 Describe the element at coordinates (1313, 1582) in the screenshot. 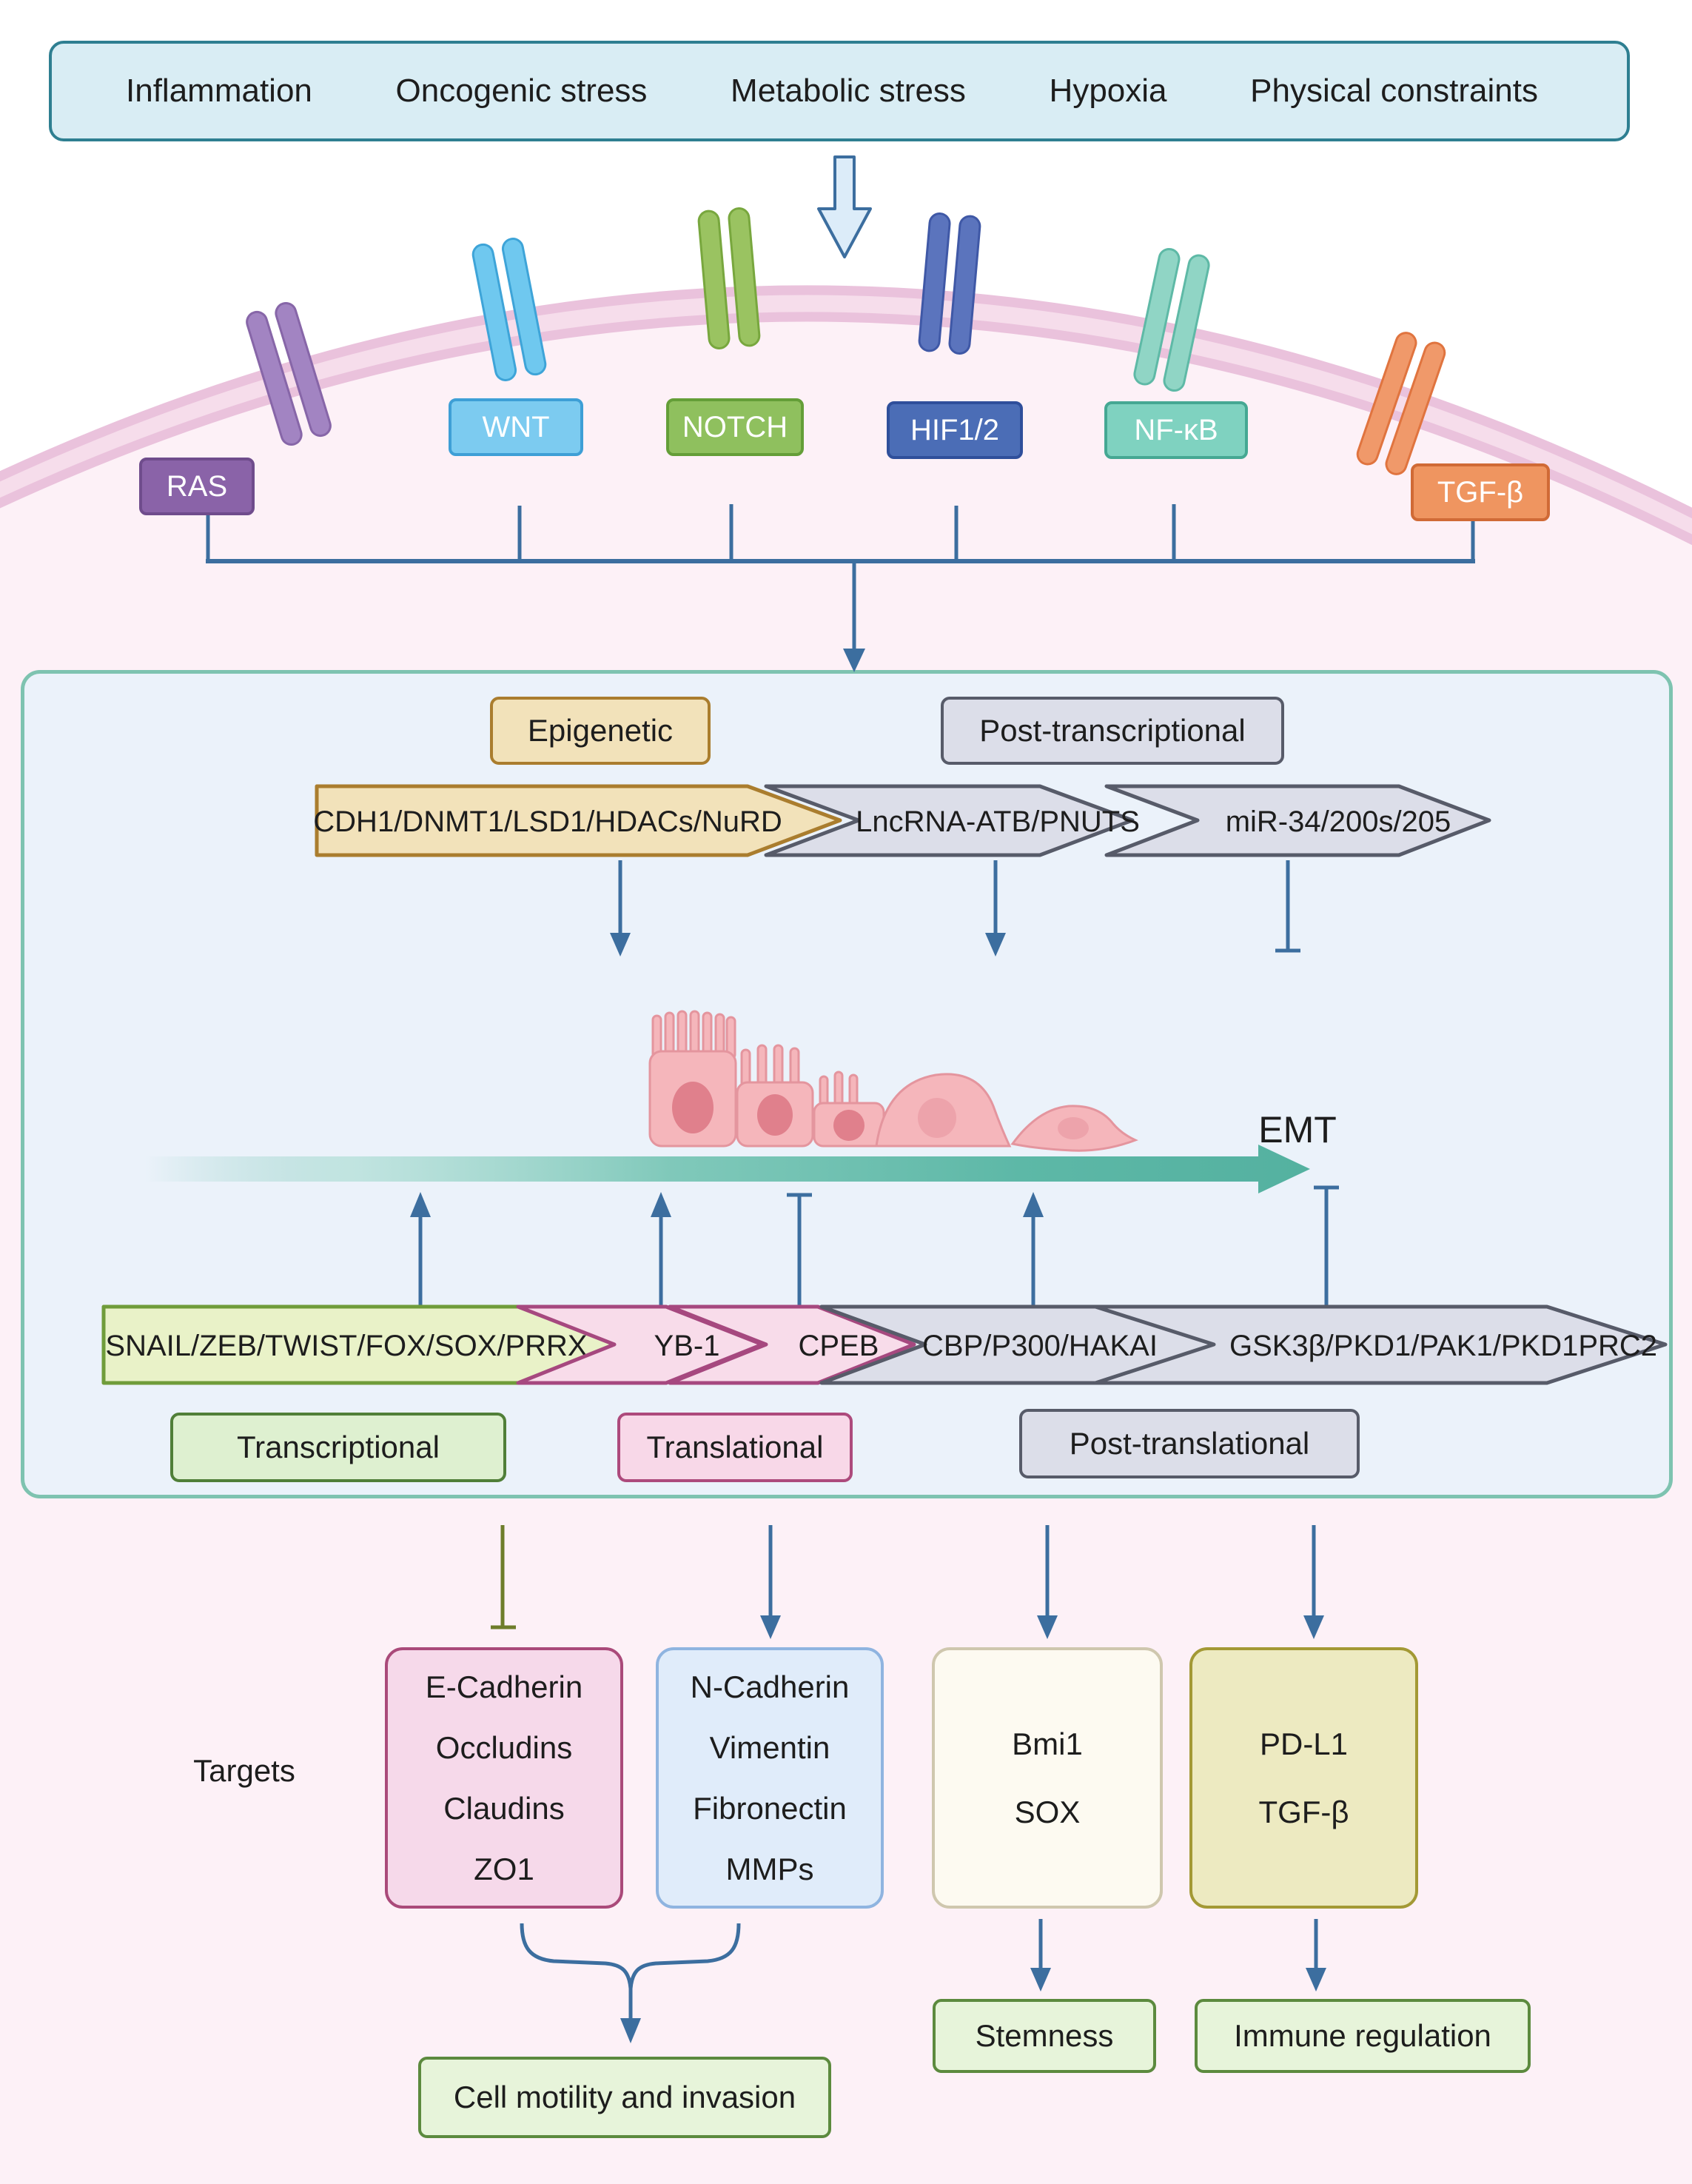

I see `emt-induces-immune-genes-arrow` at that location.